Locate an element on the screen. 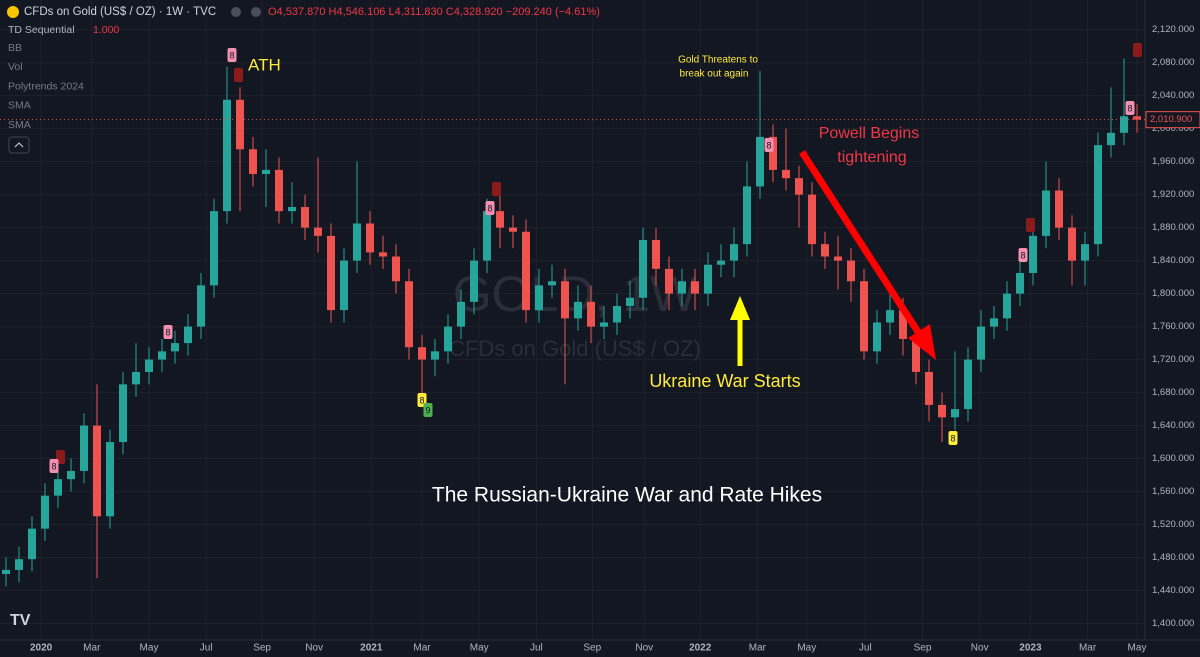  y-tick-label: 2,120.000 is located at coordinates (1173, 29).